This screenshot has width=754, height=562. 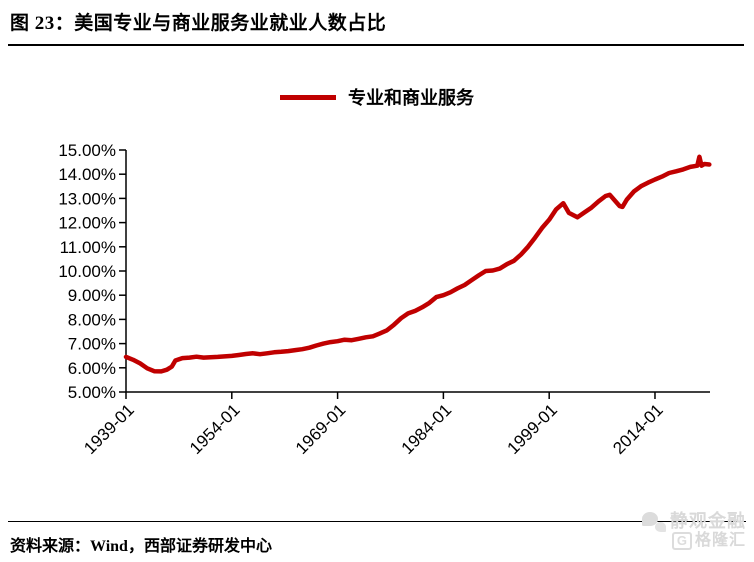 I want to click on gelonghui-logo-icon: G, so click(x=681, y=541).